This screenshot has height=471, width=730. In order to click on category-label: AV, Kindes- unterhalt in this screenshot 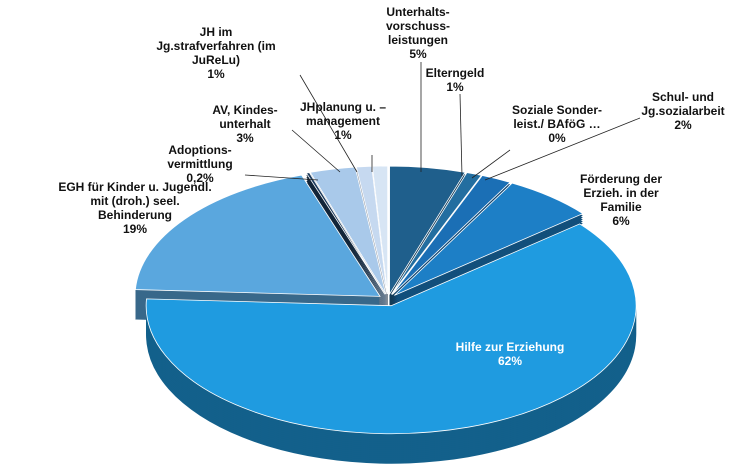, I will do `click(245, 117)`.